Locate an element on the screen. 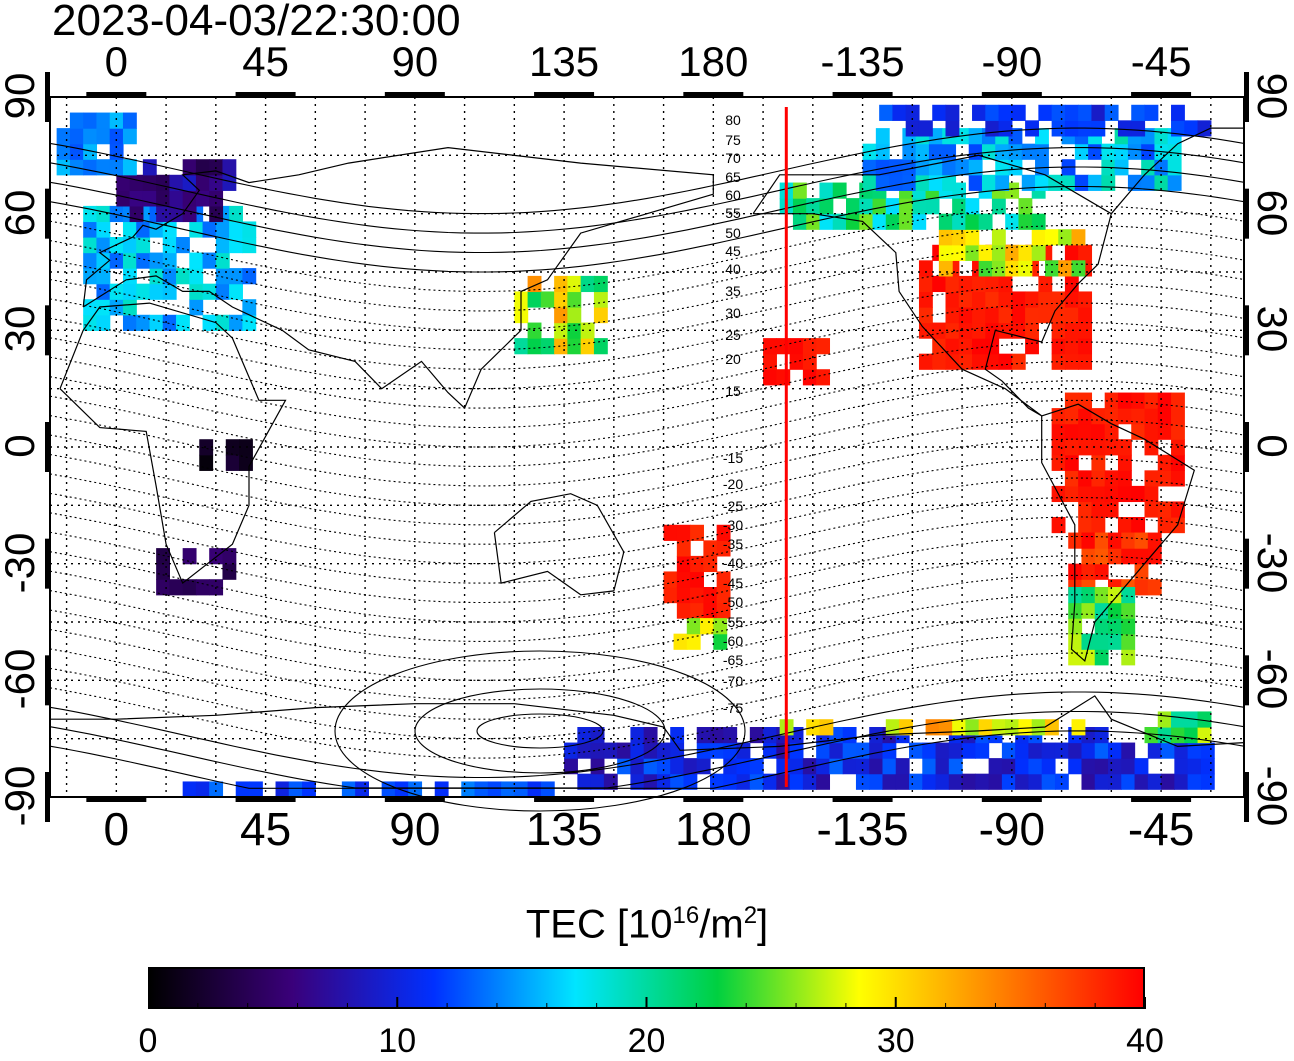  bottom-lon-tick-label: -90 is located at coordinates (1012, 829).